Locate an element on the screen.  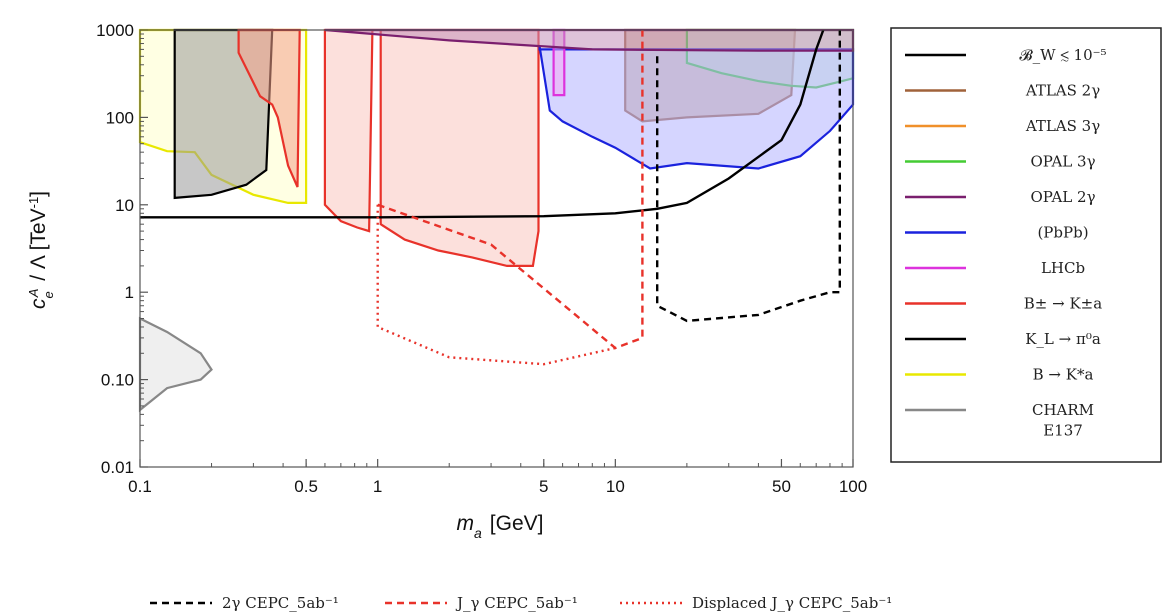
bottom-legend-label: Displaced J_γ CEPC_5ab⁻¹ is located at coordinates (792, 603).